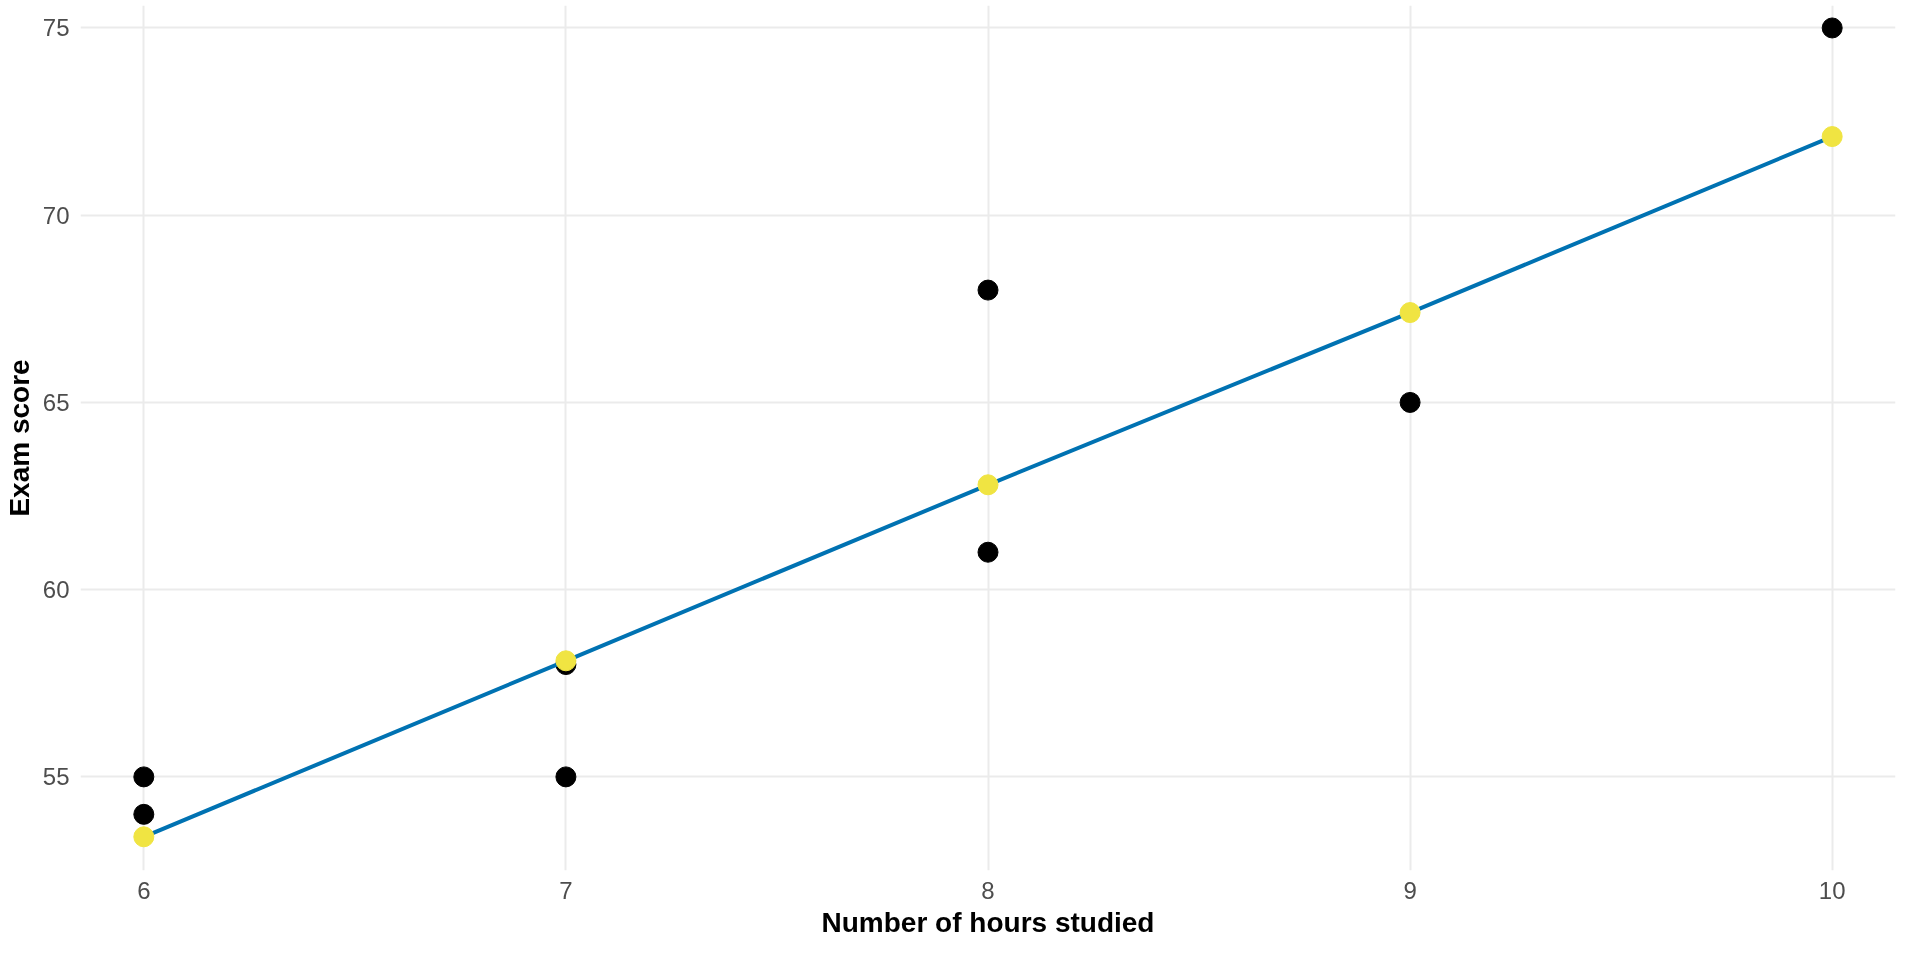 The image size is (1920, 960). Describe the element at coordinates (56, 402) in the screenshot. I see `y-tick-label: 65` at that location.